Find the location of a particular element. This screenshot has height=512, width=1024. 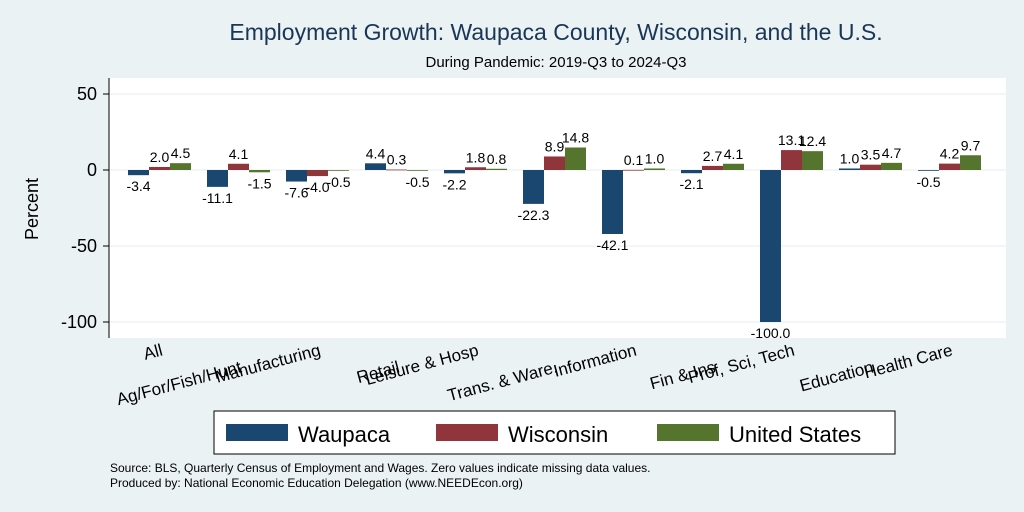

category-label: All is located at coordinates (152, 352).